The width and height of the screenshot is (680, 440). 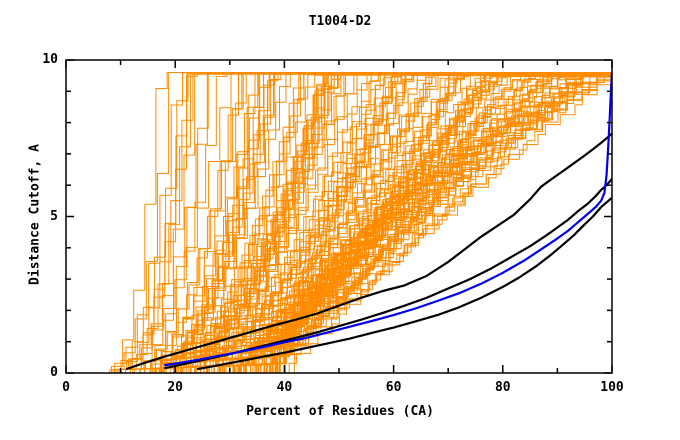 I want to click on x-tick-label: 40, so click(x=284, y=387).